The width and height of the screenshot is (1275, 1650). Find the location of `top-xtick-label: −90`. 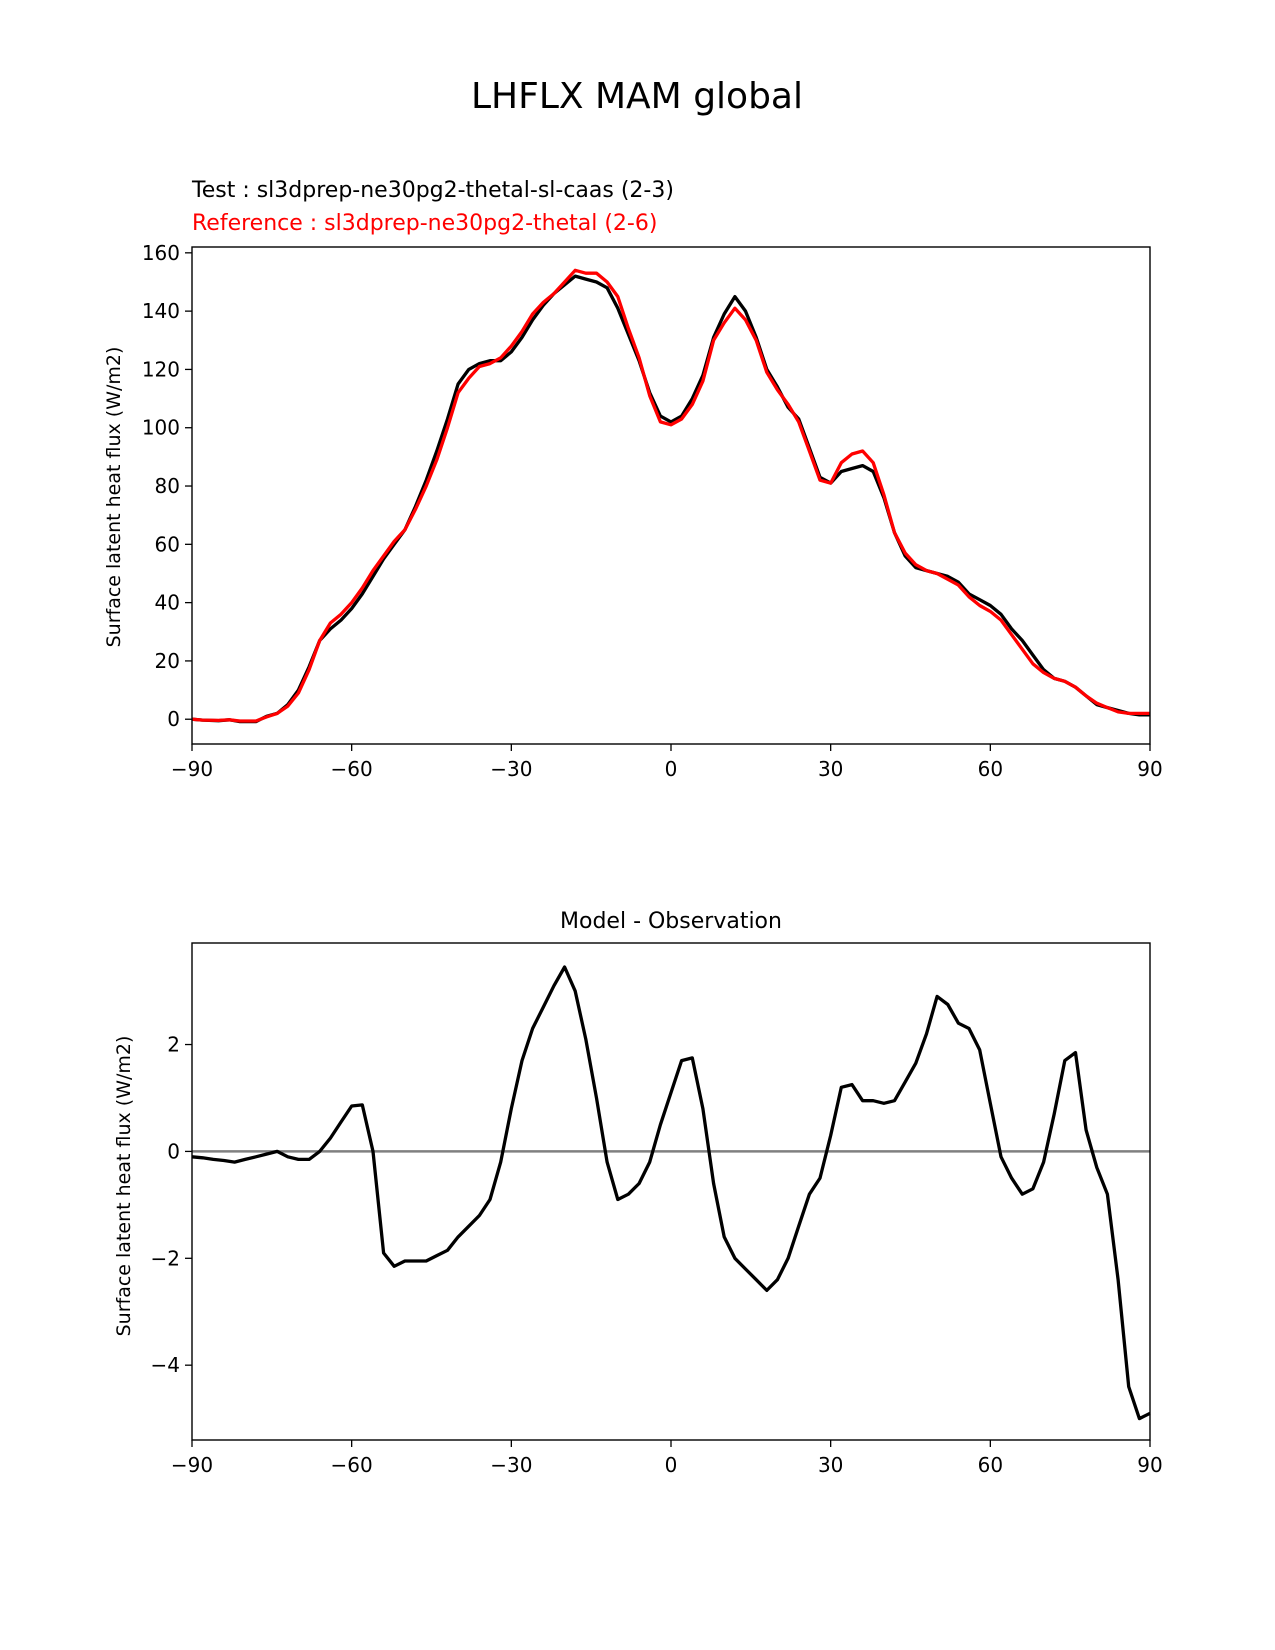

top-xtick-label: −90 is located at coordinates (192, 769).